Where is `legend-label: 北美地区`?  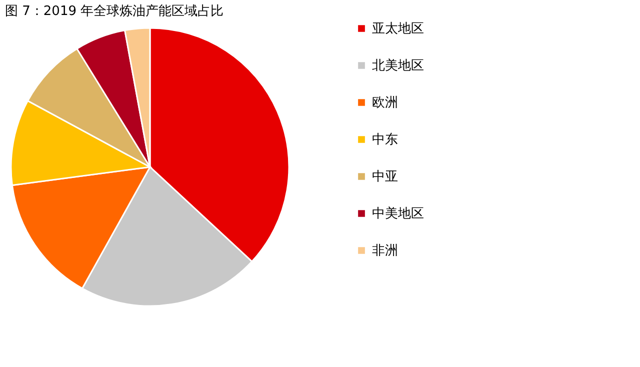
legend-label: 北美地区 is located at coordinates (398, 66).